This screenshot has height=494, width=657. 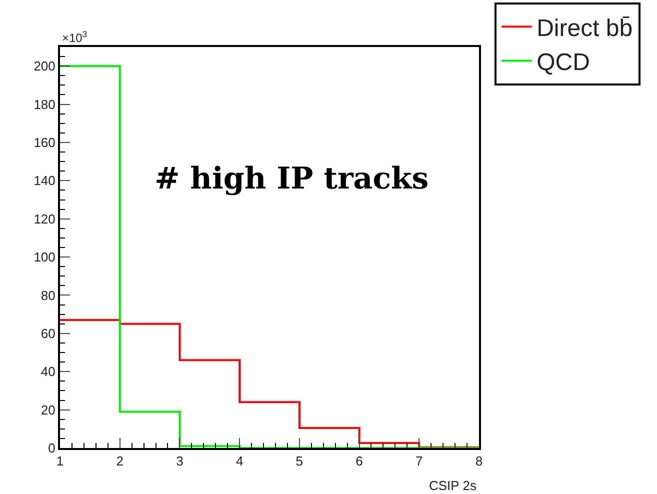 What do you see at coordinates (48, 410) in the screenshot?
I see `y-tick-label: 20` at bounding box center [48, 410].